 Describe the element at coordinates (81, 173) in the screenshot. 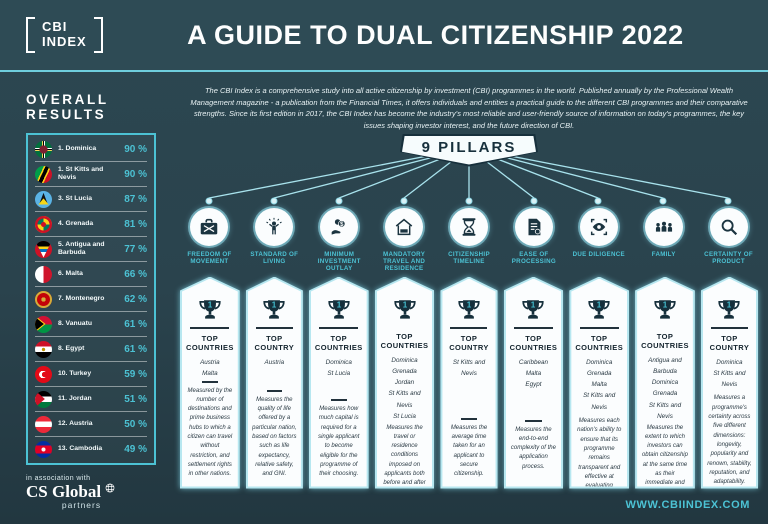

I see `ranking-country: 1. St Kitts and Nevis` at that location.